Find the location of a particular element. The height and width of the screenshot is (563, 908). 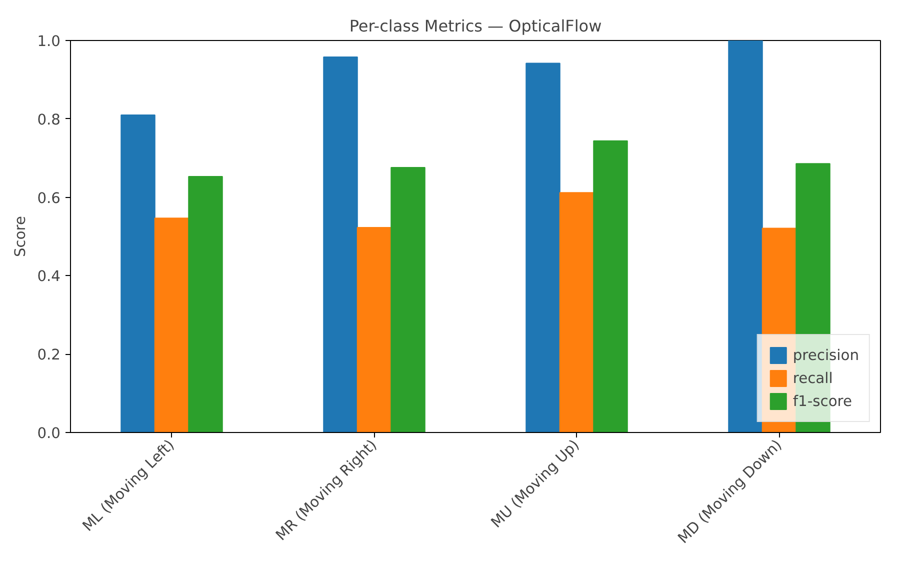

y-tick-label: 0.6 is located at coordinates (49, 198).